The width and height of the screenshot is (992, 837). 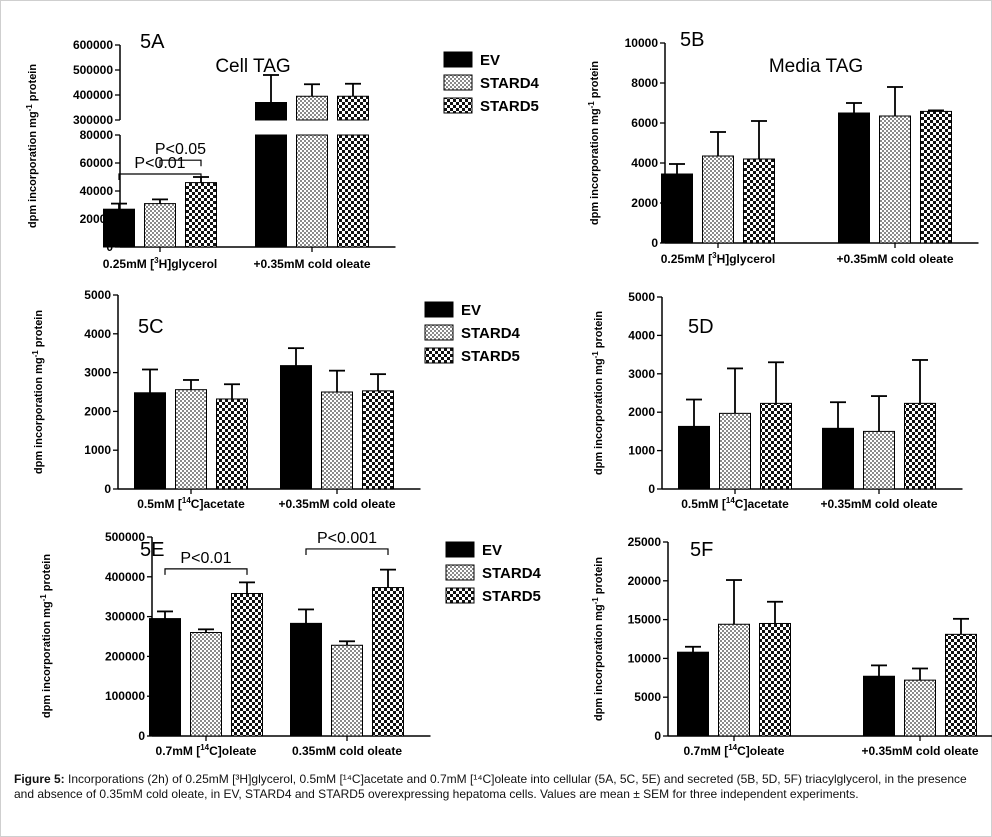 What do you see at coordinates (152, 42) in the screenshot?
I see `panel-label: 5A` at bounding box center [152, 42].